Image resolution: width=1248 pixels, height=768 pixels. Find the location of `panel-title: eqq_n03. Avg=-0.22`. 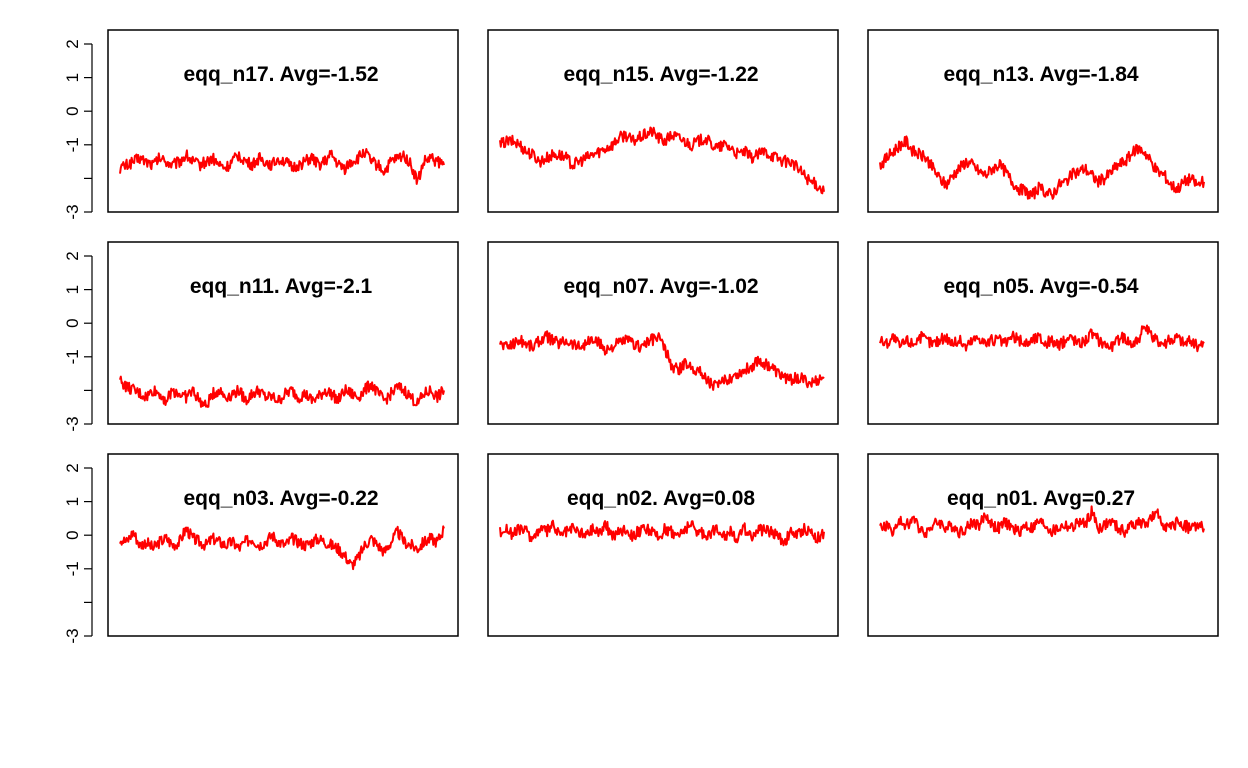

panel-title: eqq_n03. Avg=-0.22 is located at coordinates (280, 498).